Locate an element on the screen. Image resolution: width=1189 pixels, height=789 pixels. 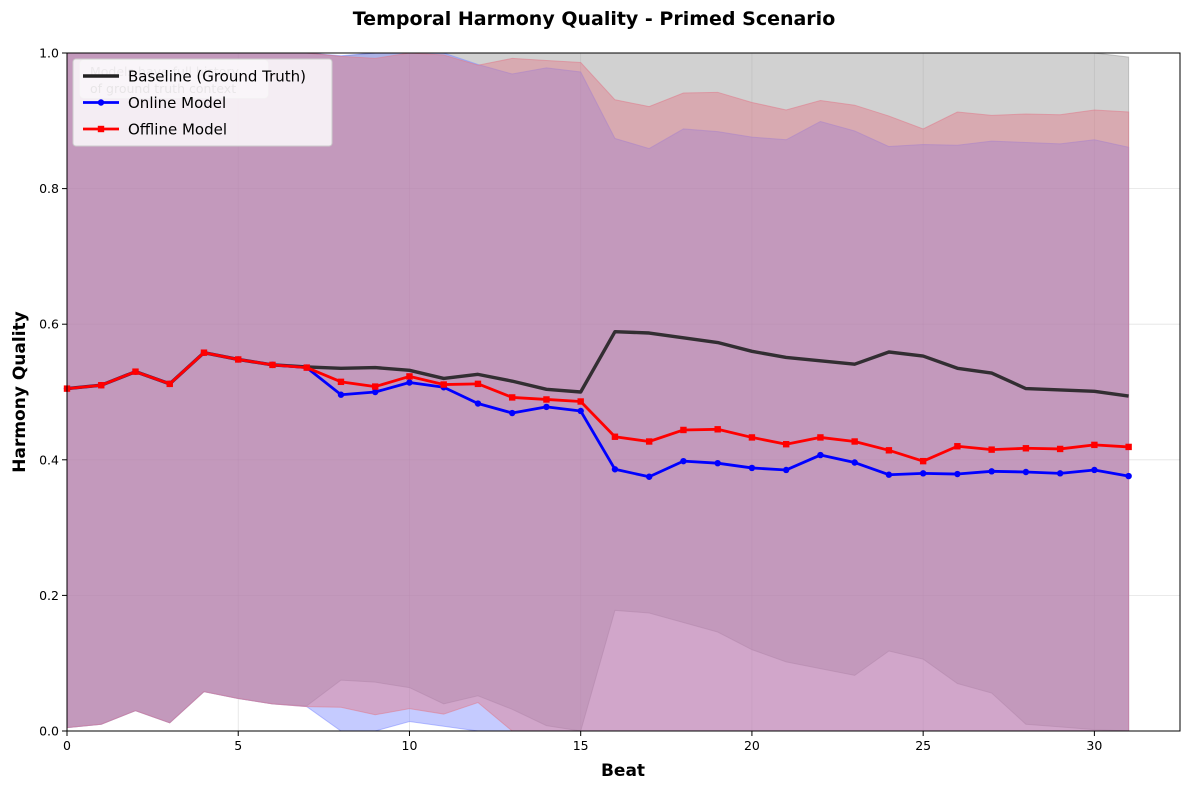
y-axis-label: Harmony Quality is located at coordinates (20, 391).